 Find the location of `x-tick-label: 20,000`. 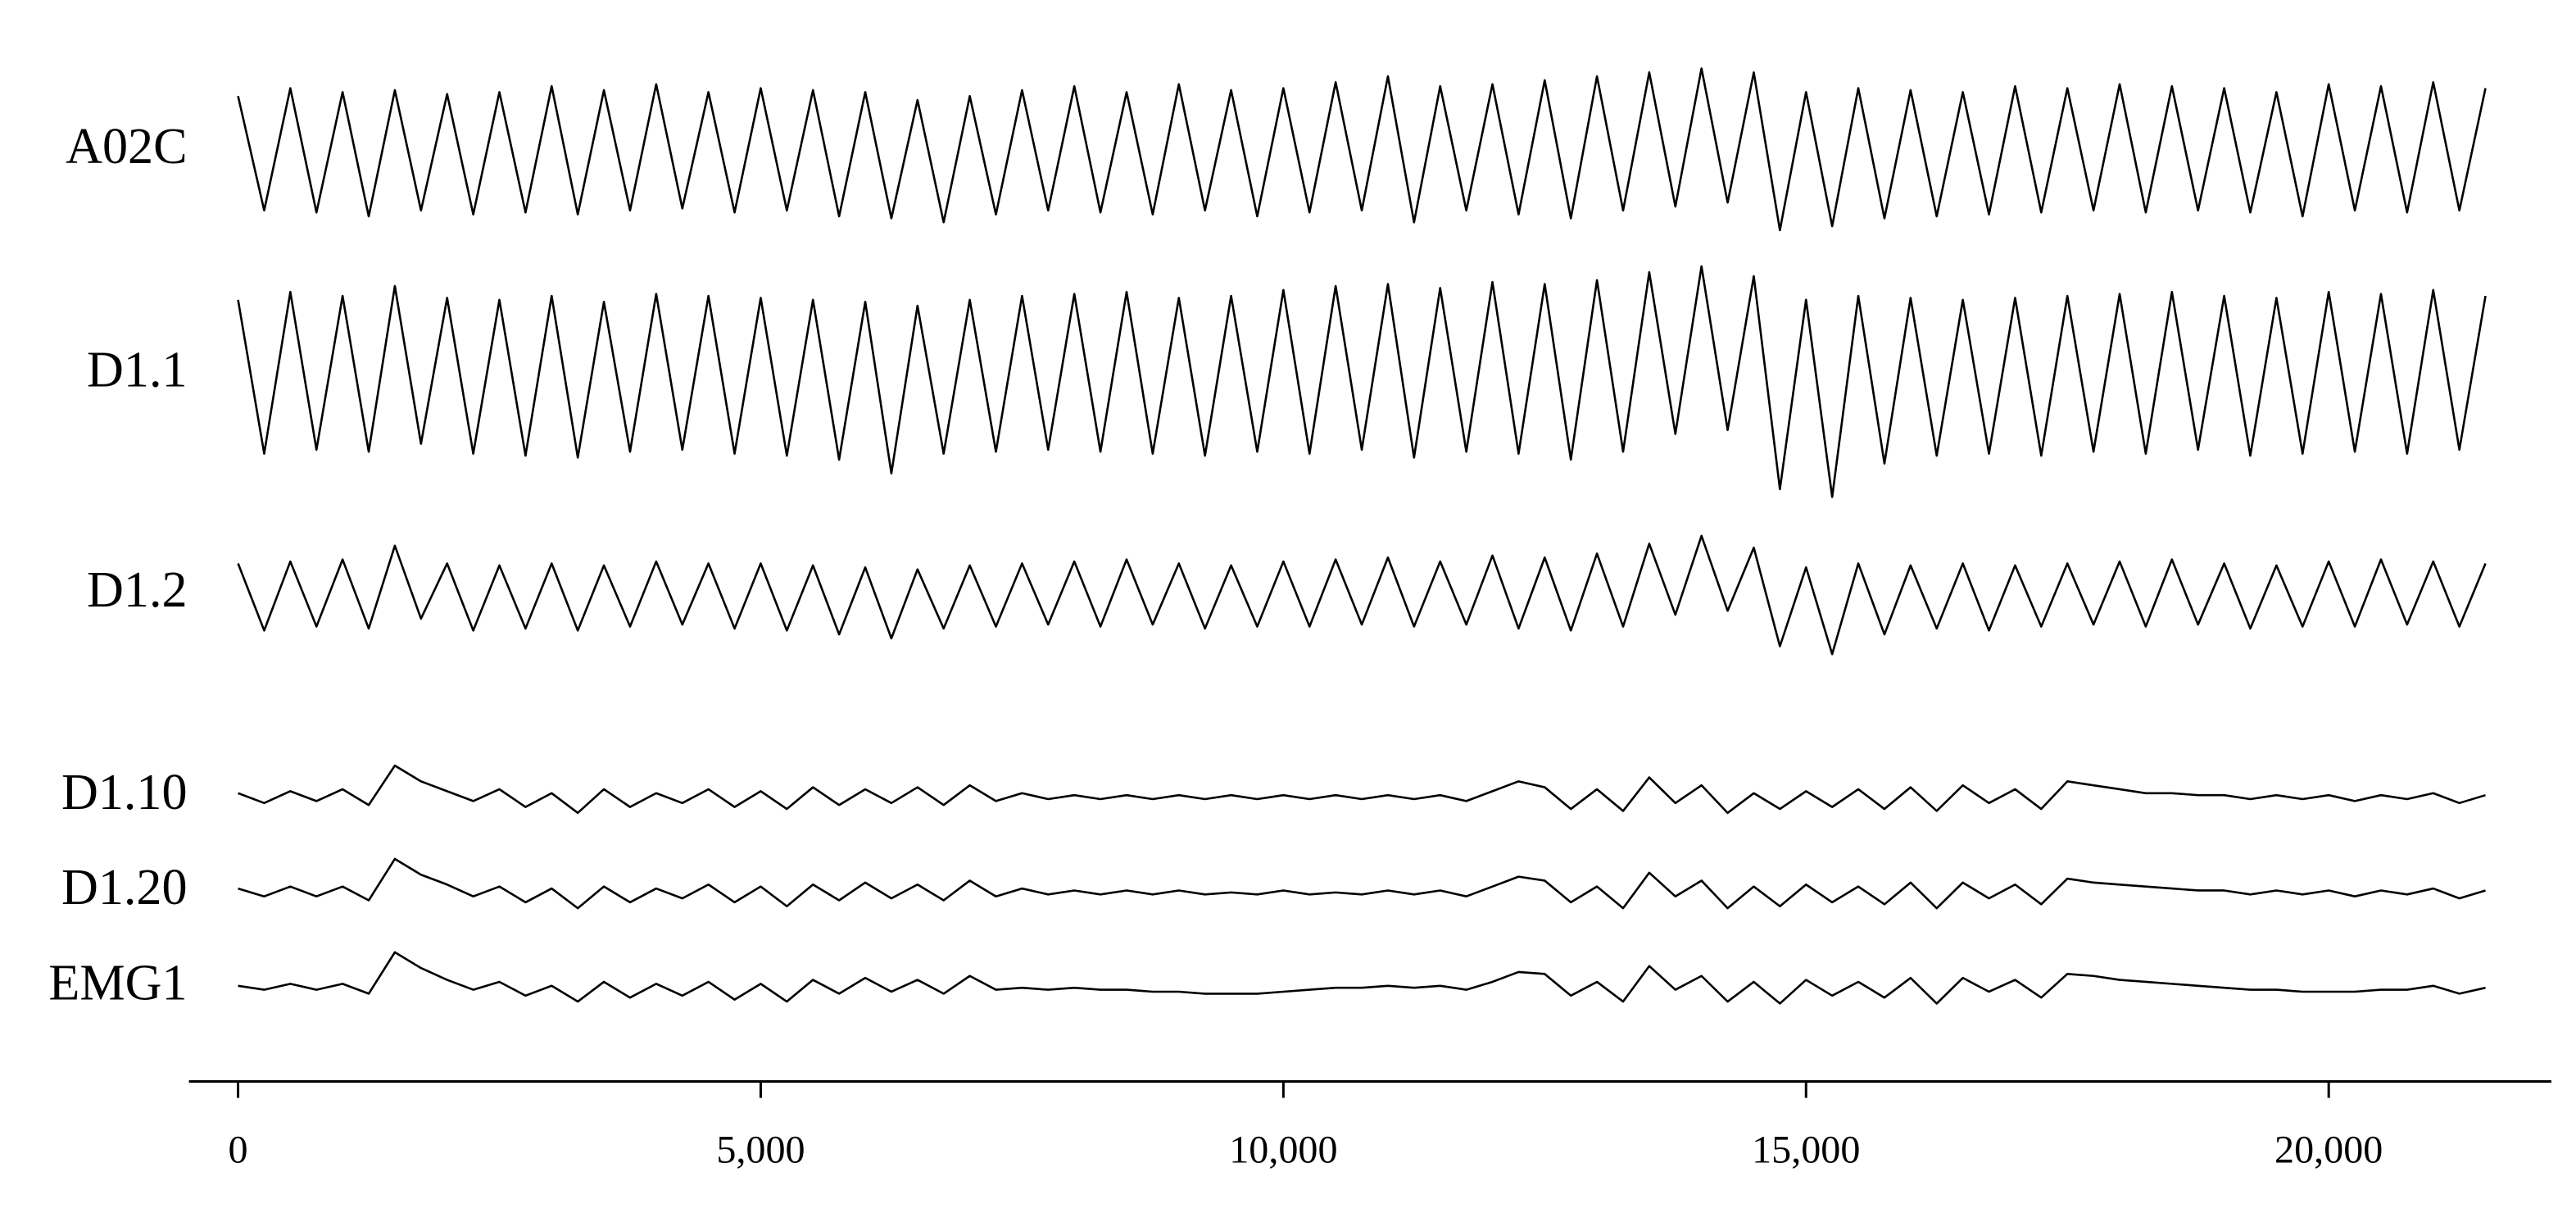

x-tick-label: 20,000 is located at coordinates (2328, 1150).